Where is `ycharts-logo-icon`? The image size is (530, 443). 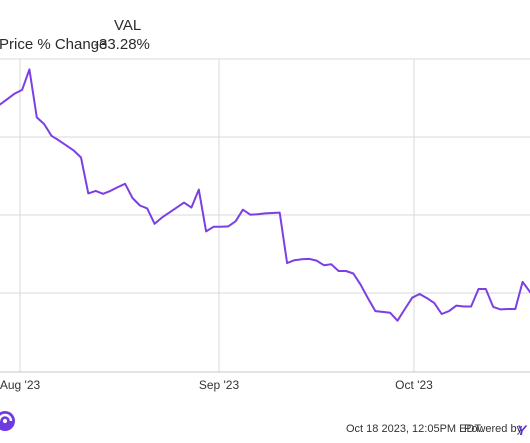
ycharts-logo-icon is located at coordinates (7, 421).